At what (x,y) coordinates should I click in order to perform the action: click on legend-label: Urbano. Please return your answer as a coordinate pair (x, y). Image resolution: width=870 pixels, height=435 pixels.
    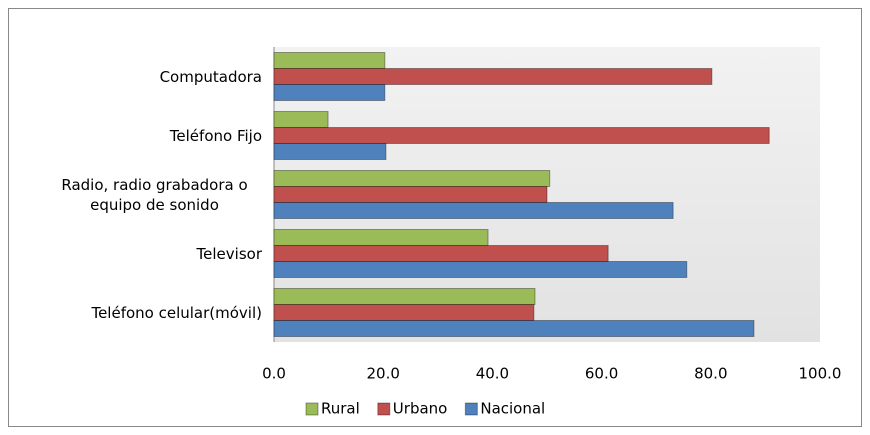
    Looking at the image, I should click on (420, 409).